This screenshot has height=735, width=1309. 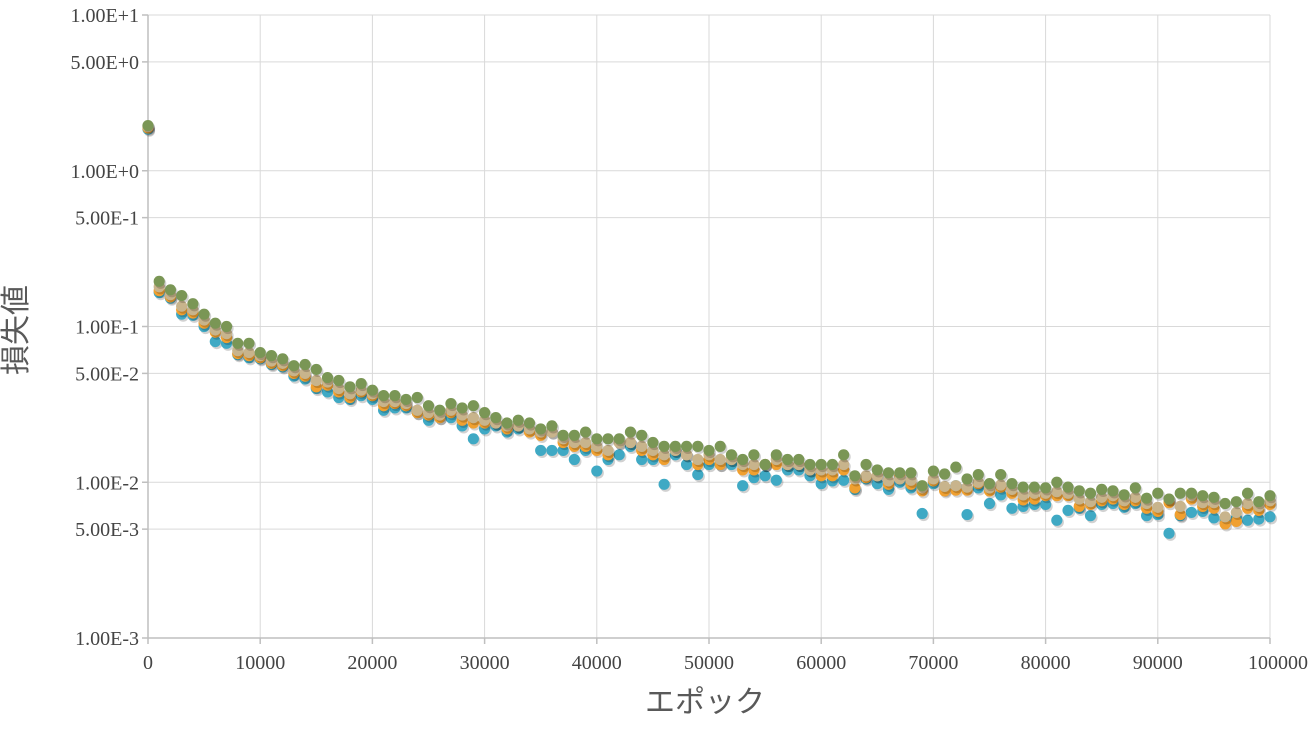 What do you see at coordinates (709, 663) in the screenshot?
I see `x-tick-label: 50000` at bounding box center [709, 663].